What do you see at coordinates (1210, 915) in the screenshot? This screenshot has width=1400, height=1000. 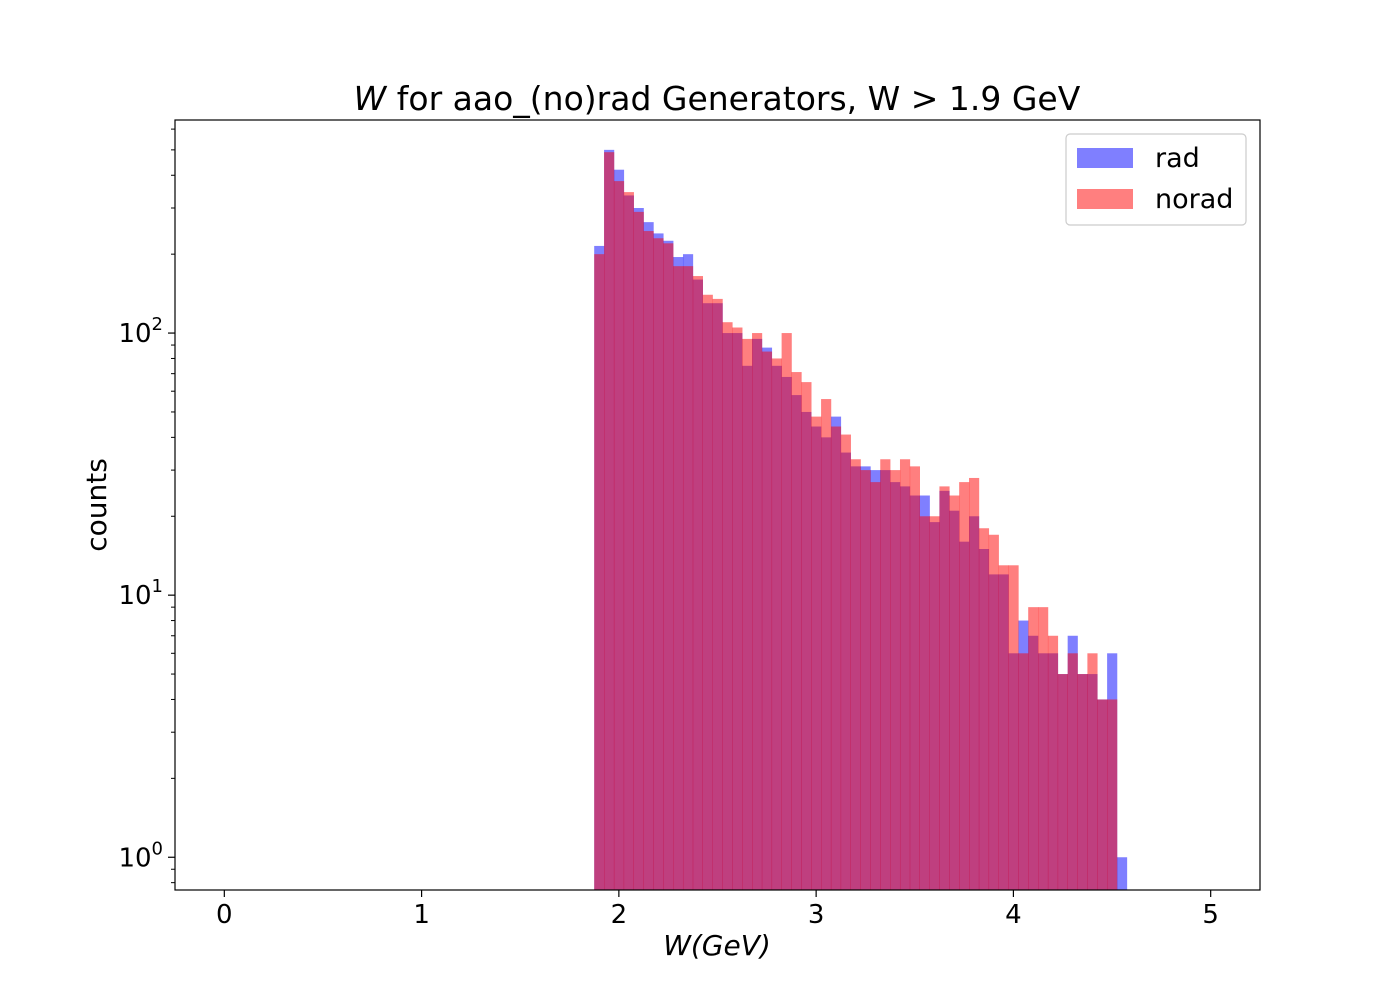 I see `x-tick-label-5: 5` at bounding box center [1210, 915].